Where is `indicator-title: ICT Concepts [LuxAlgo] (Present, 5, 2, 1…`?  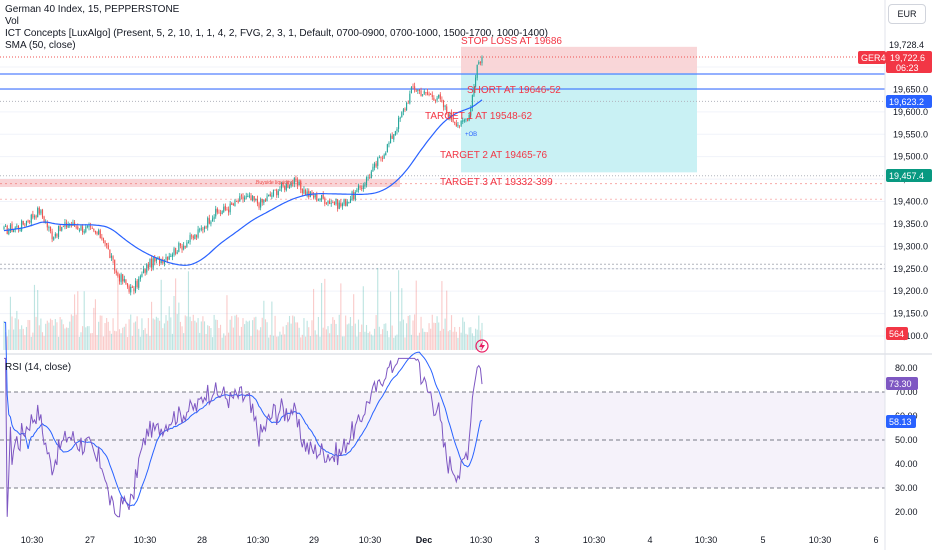 indicator-title: ICT Concepts [LuxAlgo] (Present, 5, 2, 1… is located at coordinates (276, 33).